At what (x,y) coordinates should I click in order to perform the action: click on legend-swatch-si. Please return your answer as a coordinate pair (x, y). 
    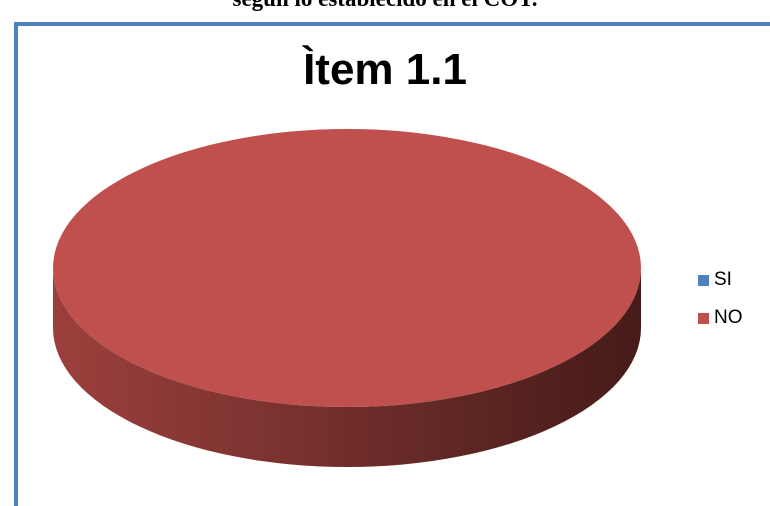
    Looking at the image, I should click on (703, 280).